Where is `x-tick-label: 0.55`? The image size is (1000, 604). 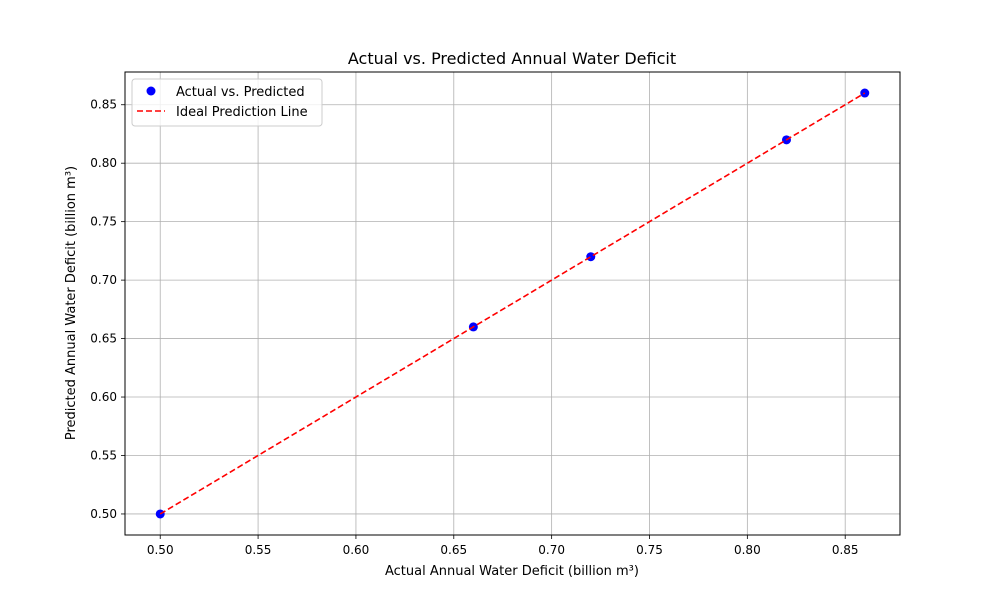 x-tick-label: 0.55 is located at coordinates (258, 550).